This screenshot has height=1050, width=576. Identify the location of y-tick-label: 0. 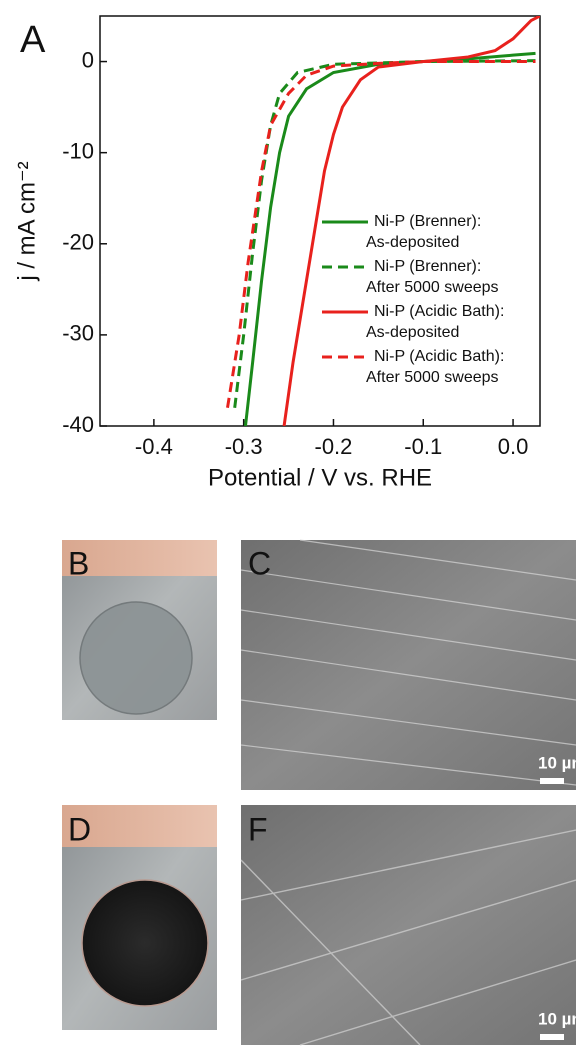
(88, 59).